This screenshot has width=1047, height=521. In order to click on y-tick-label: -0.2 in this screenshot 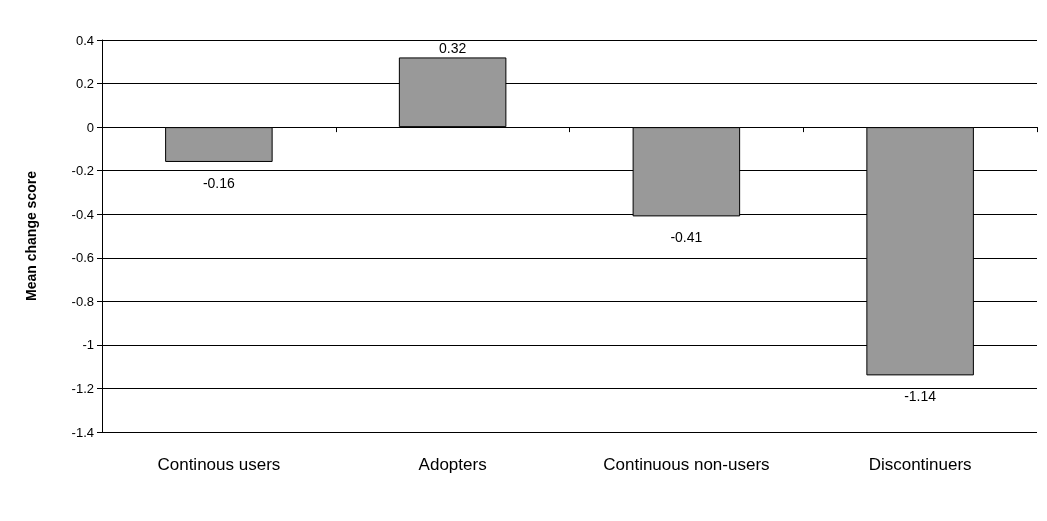, I will do `click(82, 171)`.